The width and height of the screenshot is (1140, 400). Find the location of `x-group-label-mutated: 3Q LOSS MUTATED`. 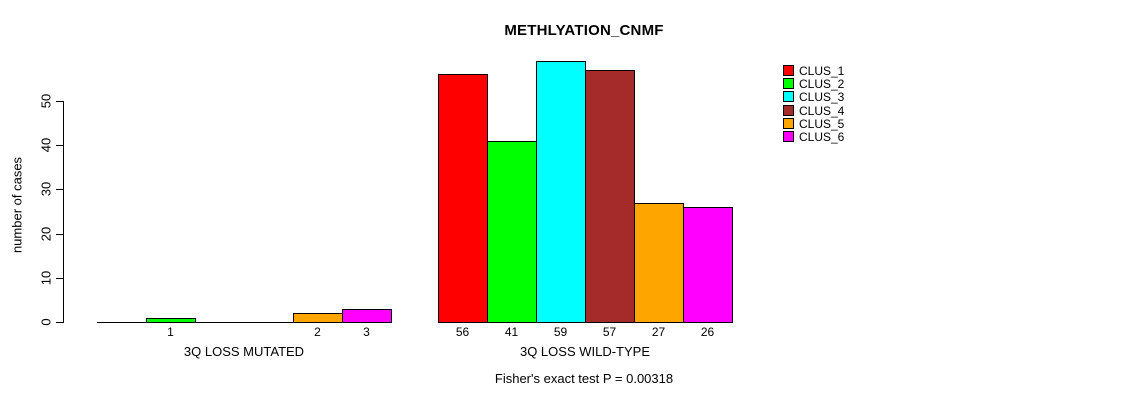

x-group-label-mutated: 3Q LOSS MUTATED is located at coordinates (244, 351).